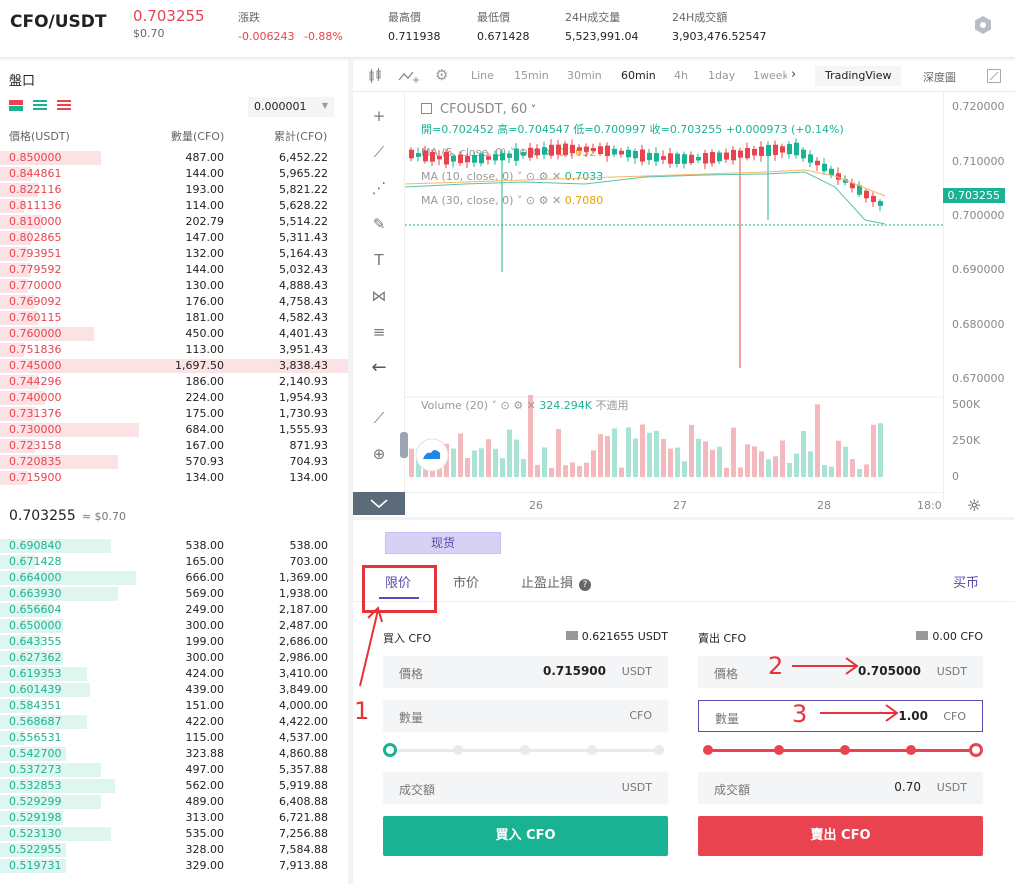 Image resolution: width=1015 pixels, height=884 pixels. Describe the element at coordinates (379, 188) in the screenshot. I see `fib-tool-icon: ⋰` at that location.